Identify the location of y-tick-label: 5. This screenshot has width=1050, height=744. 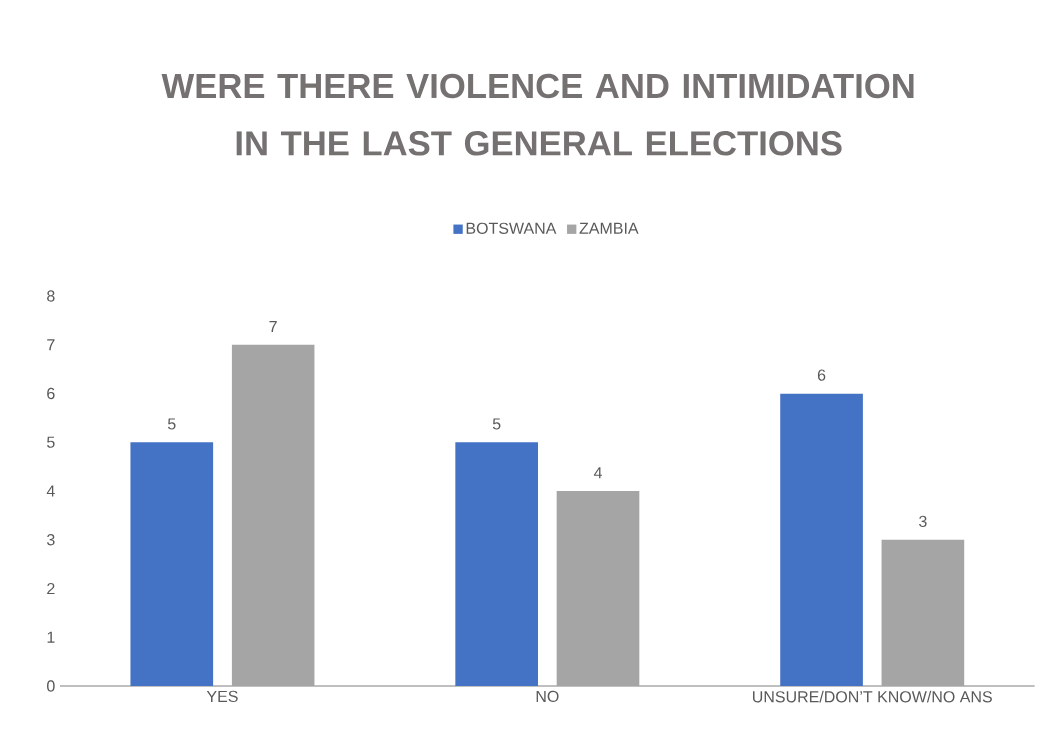
(51, 442).